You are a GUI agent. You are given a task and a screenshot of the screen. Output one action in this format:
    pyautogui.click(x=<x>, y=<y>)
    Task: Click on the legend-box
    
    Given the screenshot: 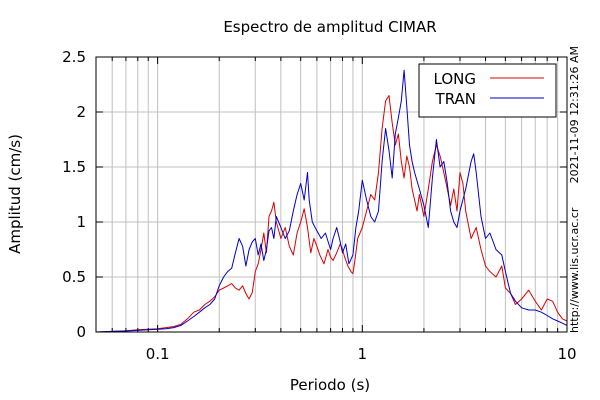 What is the action you would take?
    pyautogui.click(x=487, y=90)
    